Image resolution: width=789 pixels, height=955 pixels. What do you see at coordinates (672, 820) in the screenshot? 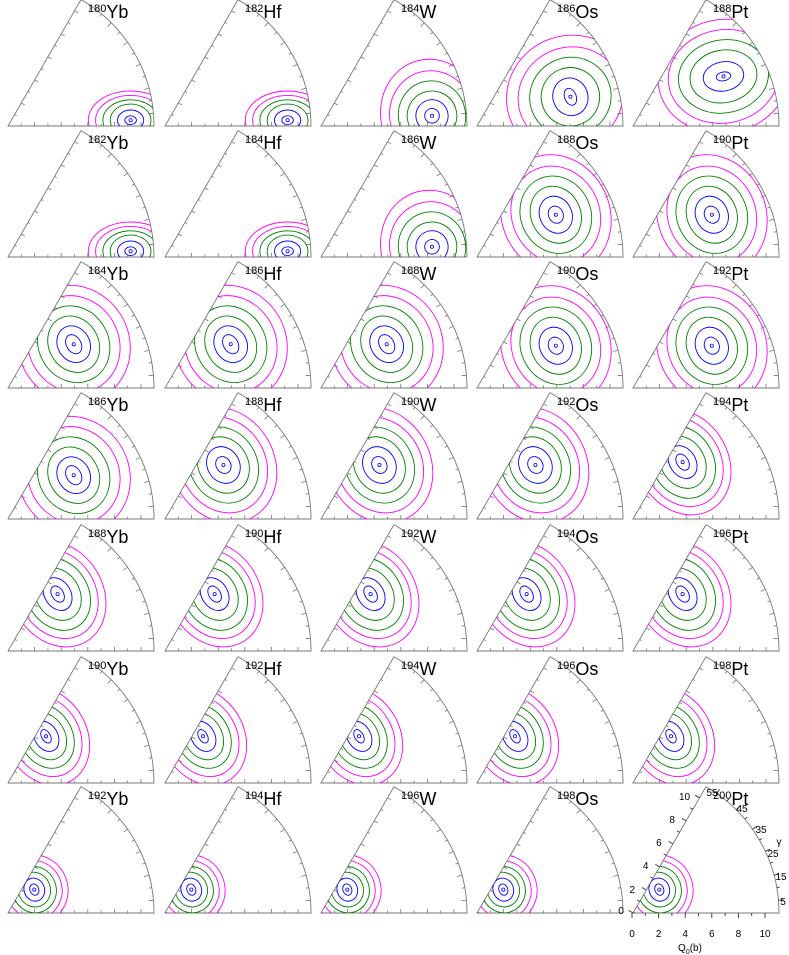
I see `oblique-tick-8: 8` at bounding box center [672, 820].